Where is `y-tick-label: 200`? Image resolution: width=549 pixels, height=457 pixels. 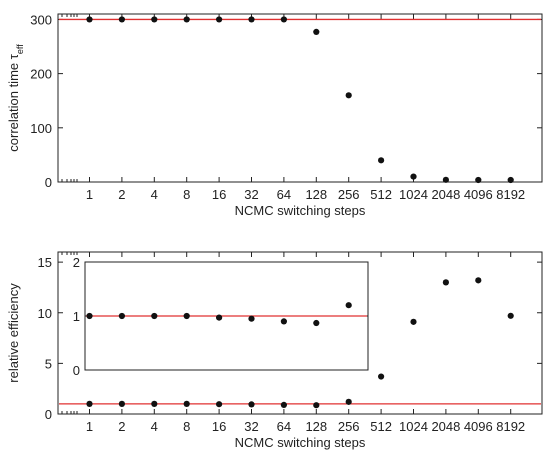 y-tick-label: 200 is located at coordinates (41, 74).